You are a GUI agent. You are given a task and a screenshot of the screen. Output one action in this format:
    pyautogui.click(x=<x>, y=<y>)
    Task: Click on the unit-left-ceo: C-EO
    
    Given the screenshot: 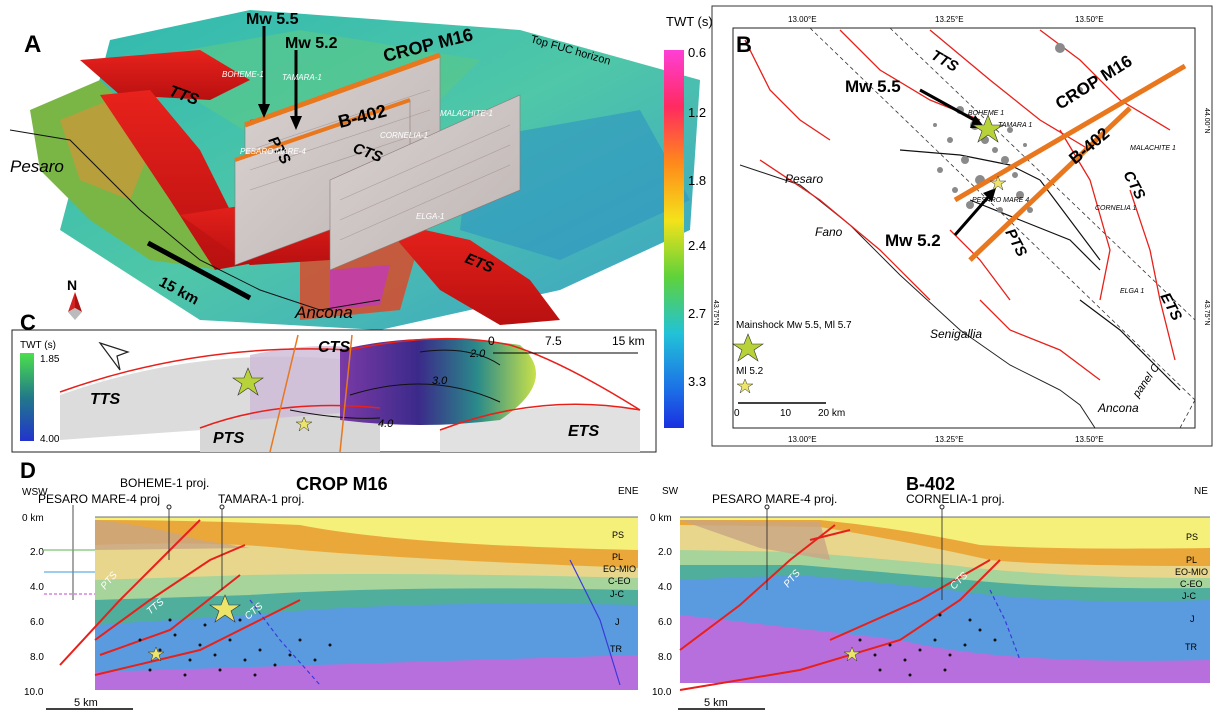 What is the action you would take?
    pyautogui.click(x=619, y=581)
    